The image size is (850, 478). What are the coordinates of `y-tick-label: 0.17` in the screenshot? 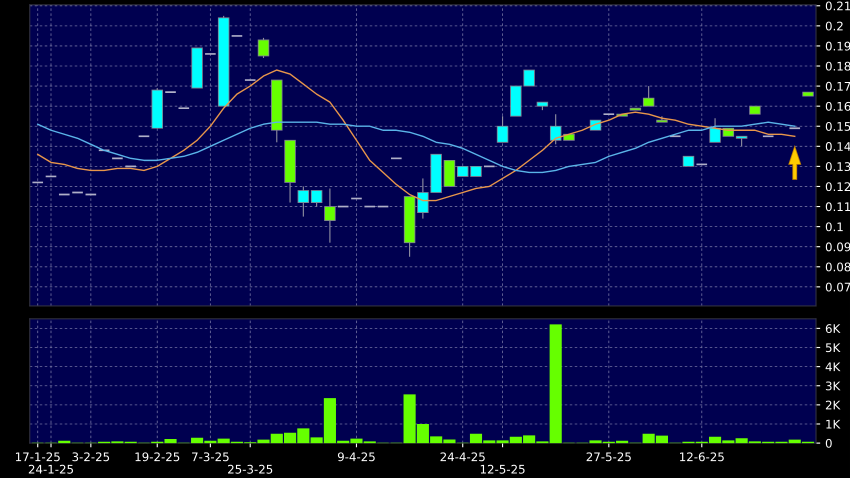 It's located at (838, 86).